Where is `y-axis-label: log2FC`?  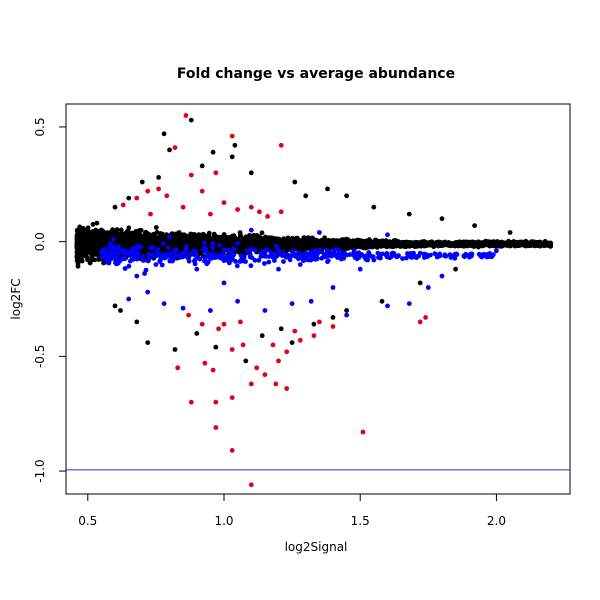
y-axis-label: log2FC is located at coordinates (16, 298).